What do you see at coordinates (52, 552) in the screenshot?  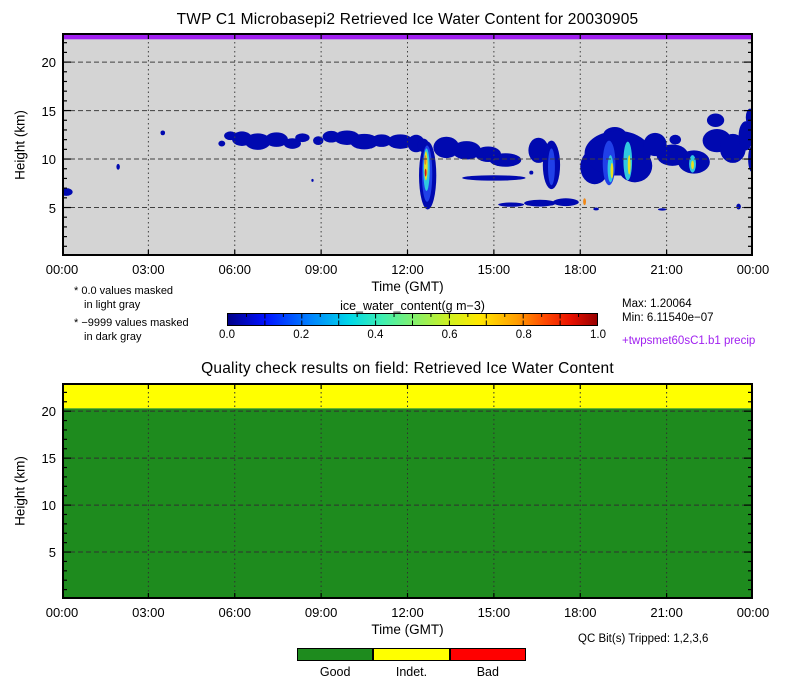 I see `qc-y-tick-5: 5` at bounding box center [52, 552].